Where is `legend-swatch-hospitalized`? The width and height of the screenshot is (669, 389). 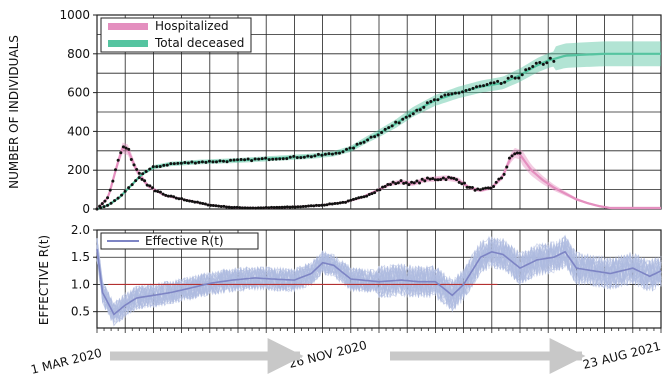
legend-swatch-hospitalized is located at coordinates (128, 26).